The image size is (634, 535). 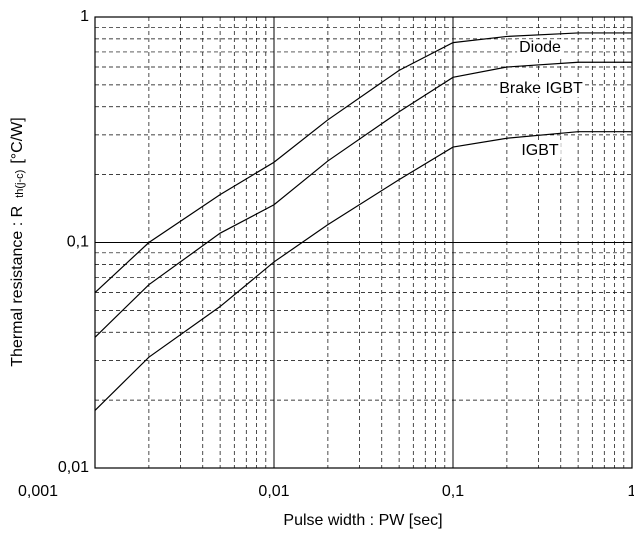 I want to click on x-tick-label: 1, so click(x=631, y=491).